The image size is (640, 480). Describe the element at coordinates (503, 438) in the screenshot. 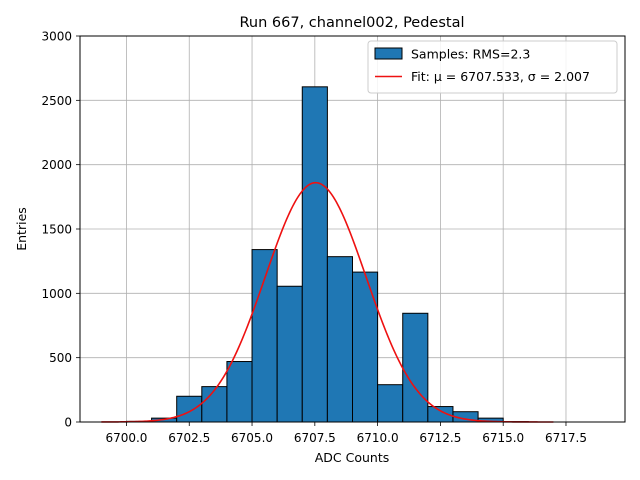

I see `x-tick-label: 6715.0` at that location.